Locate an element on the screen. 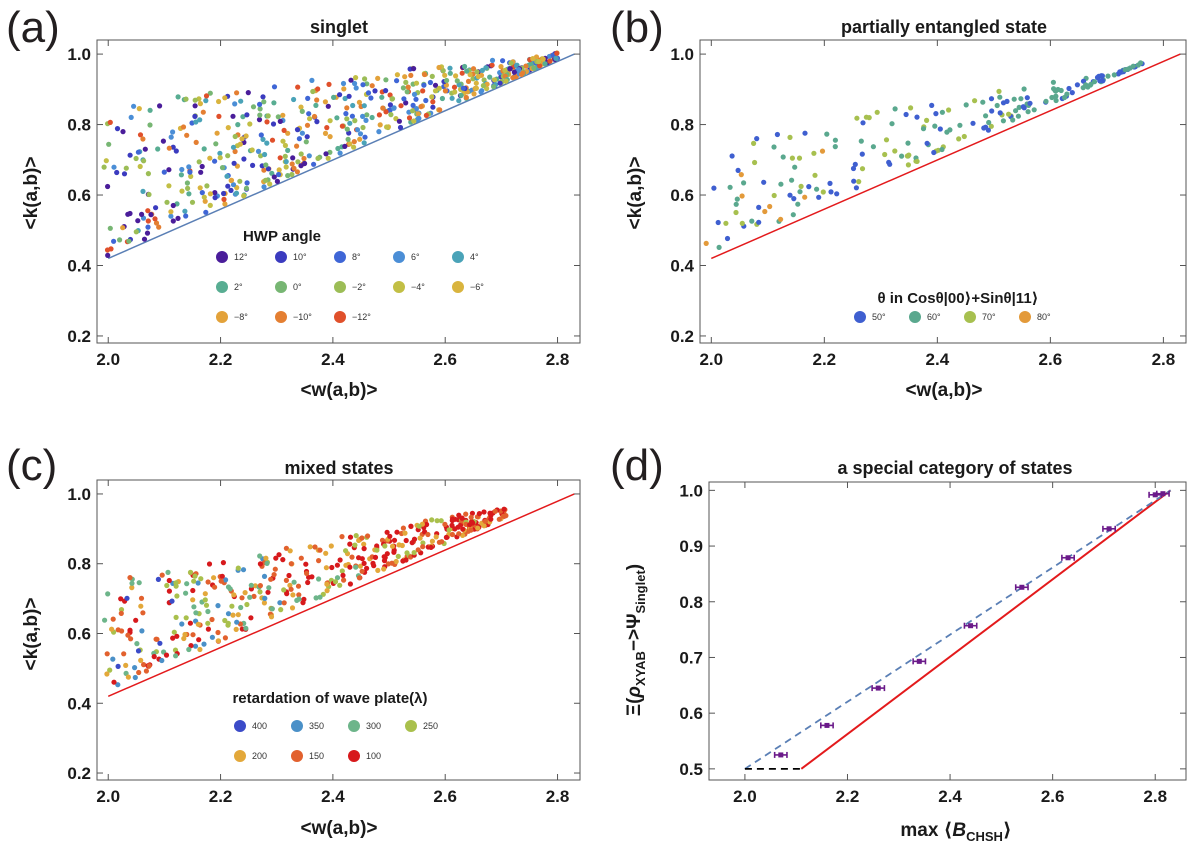  legend-label: 350 is located at coordinates (316, 726).